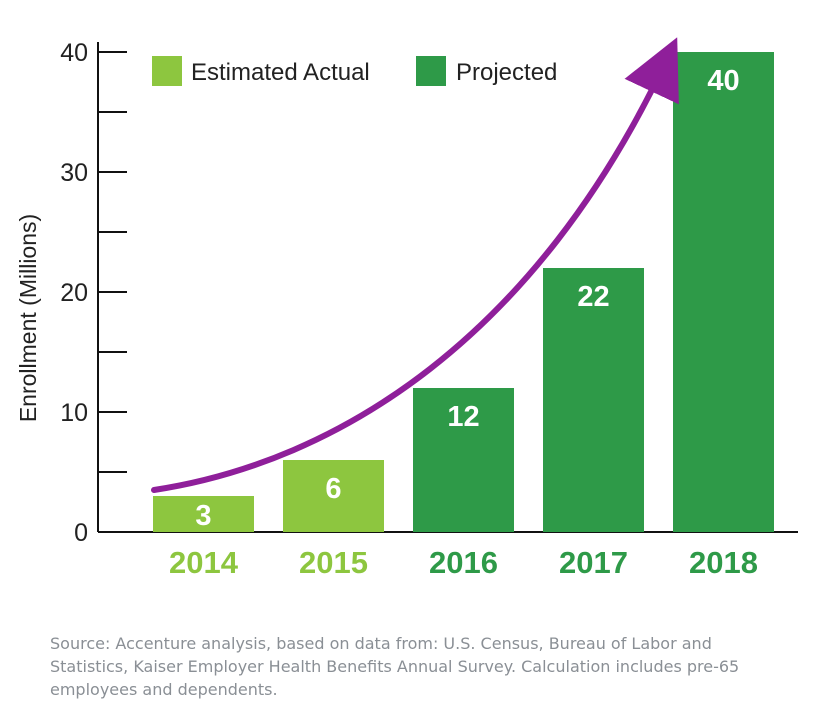 The width and height of the screenshot is (813, 723). What do you see at coordinates (593, 400) in the screenshot?
I see `bar-2017` at bounding box center [593, 400].